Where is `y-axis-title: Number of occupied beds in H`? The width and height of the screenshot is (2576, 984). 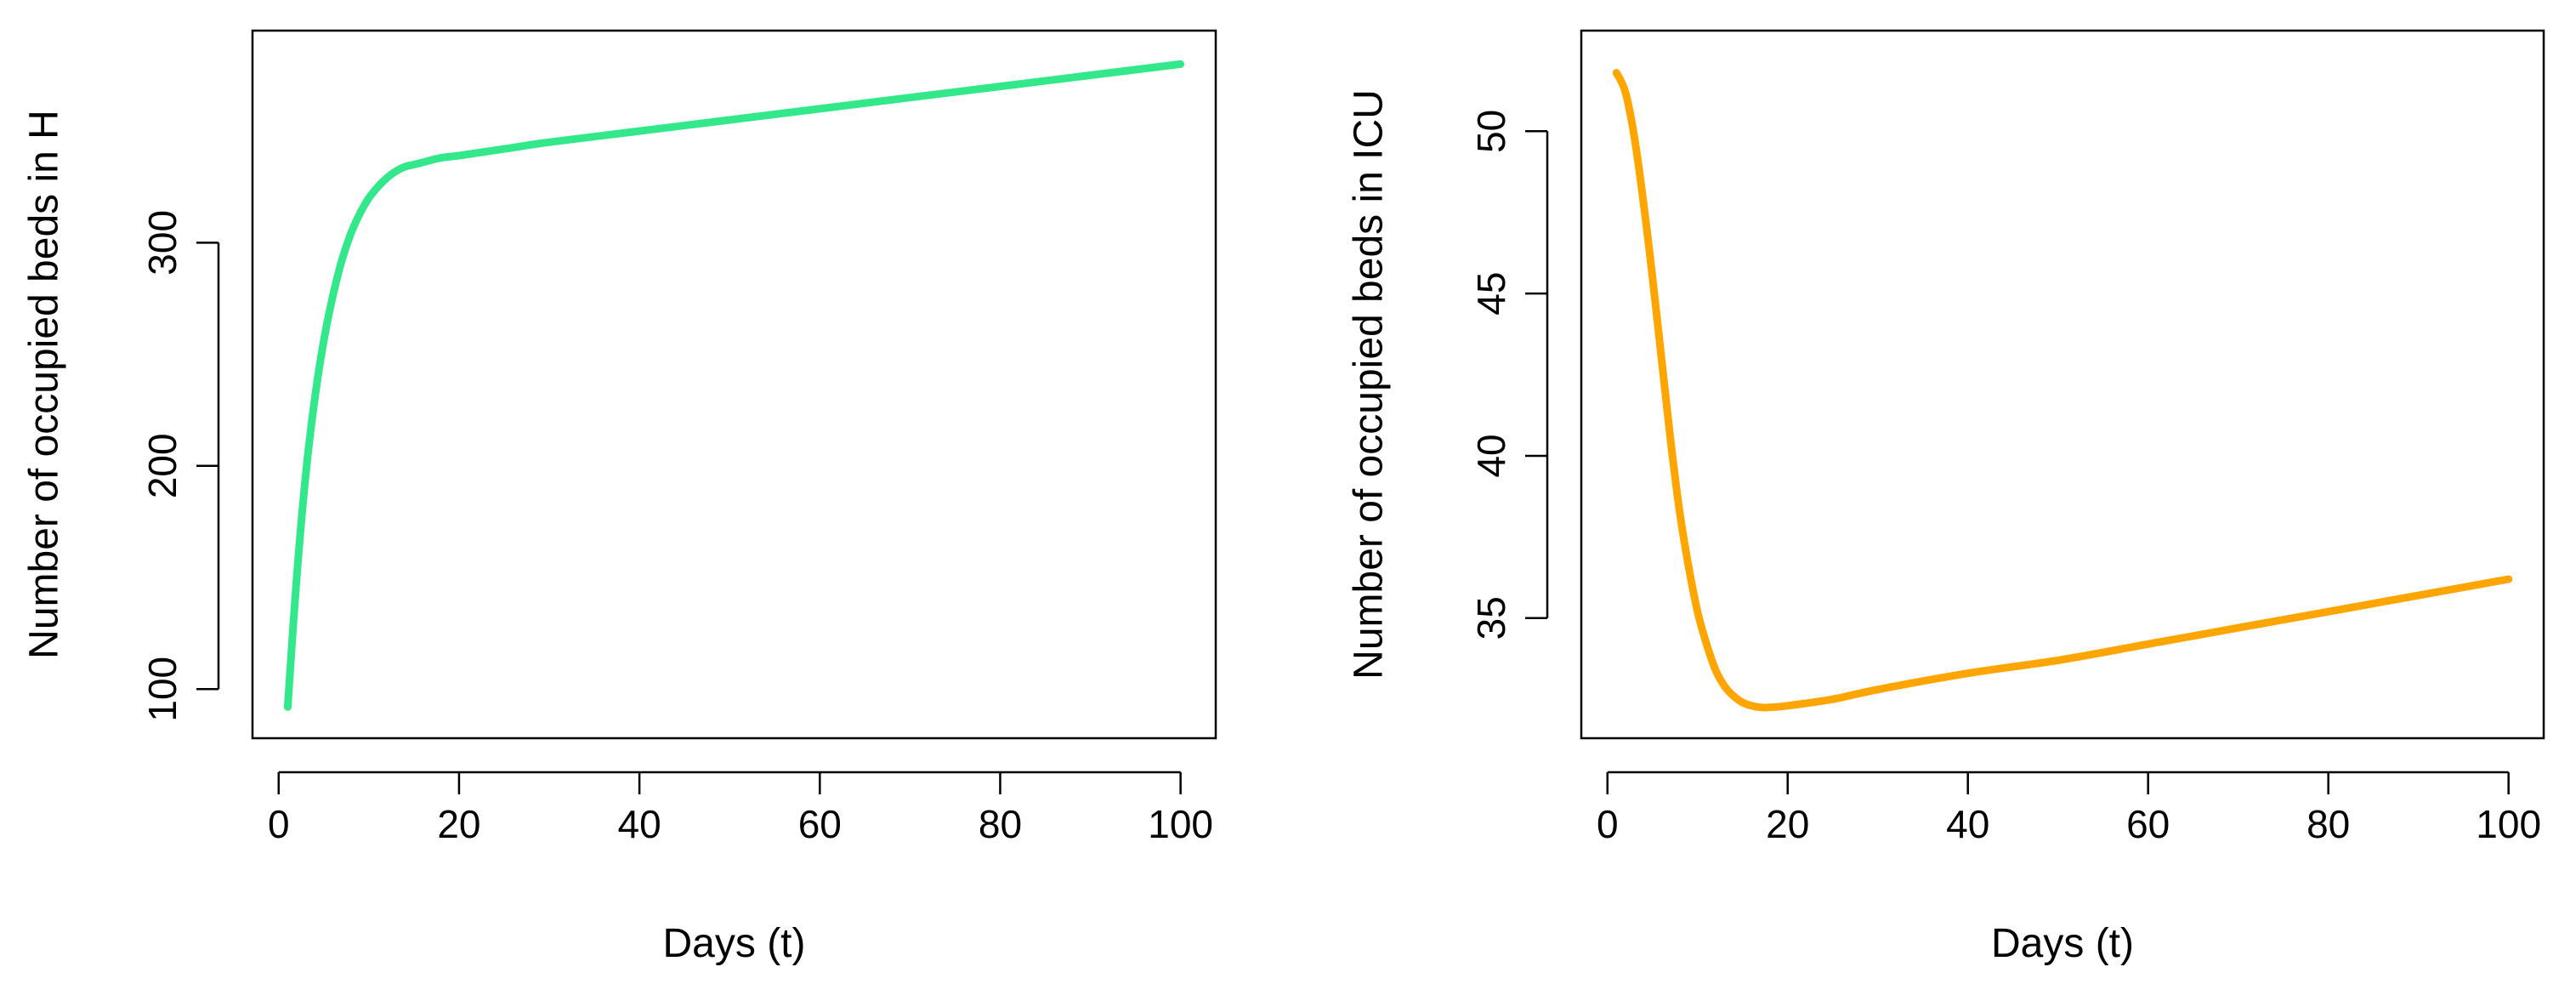 y-axis-title: Number of occupied beds in H is located at coordinates (45, 384).